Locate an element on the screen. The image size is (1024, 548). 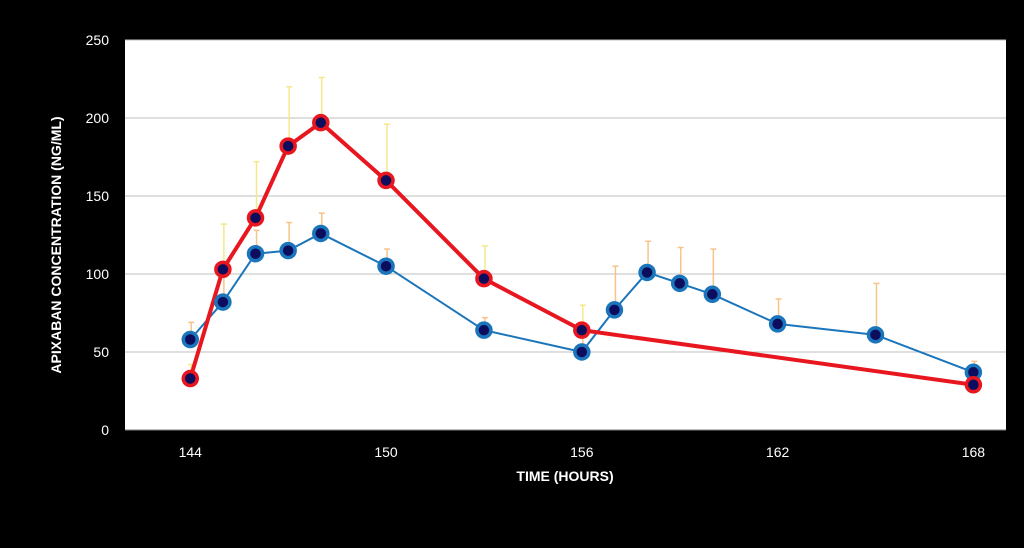
y-tick-label: 150 is located at coordinates (98, 196).